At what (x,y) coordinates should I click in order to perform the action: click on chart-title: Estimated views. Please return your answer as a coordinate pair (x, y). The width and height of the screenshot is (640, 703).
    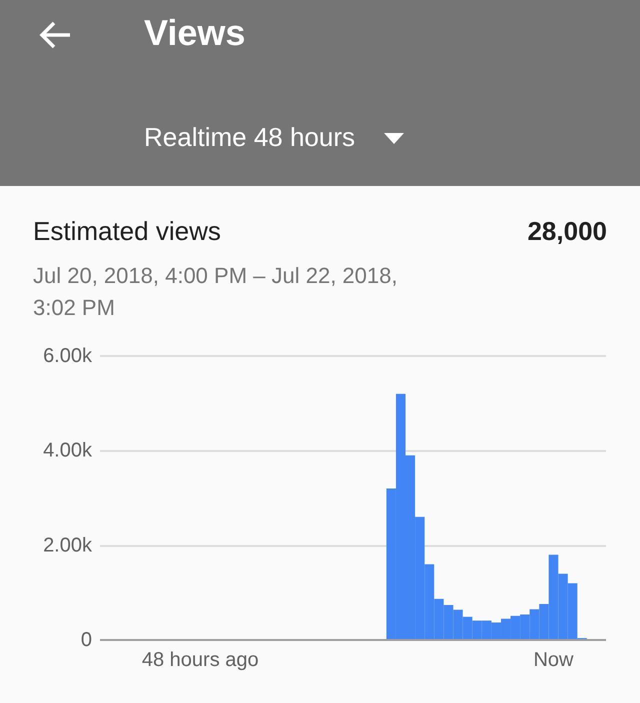
    Looking at the image, I should click on (127, 231).